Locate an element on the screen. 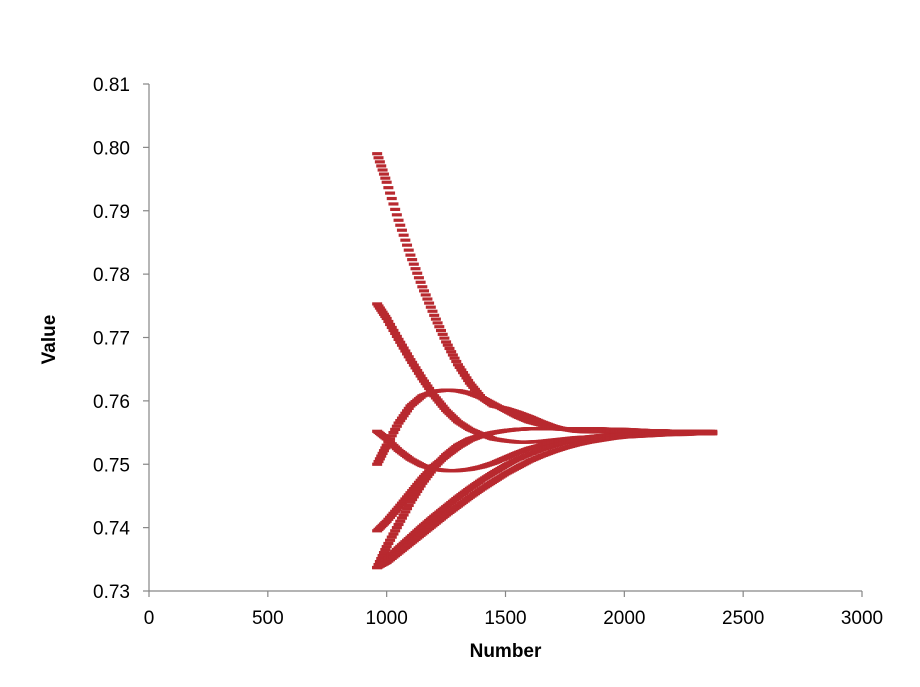  x-axis-ticks: 0 500 1000 1500 2000 2500 3000 is located at coordinates (513, 610).